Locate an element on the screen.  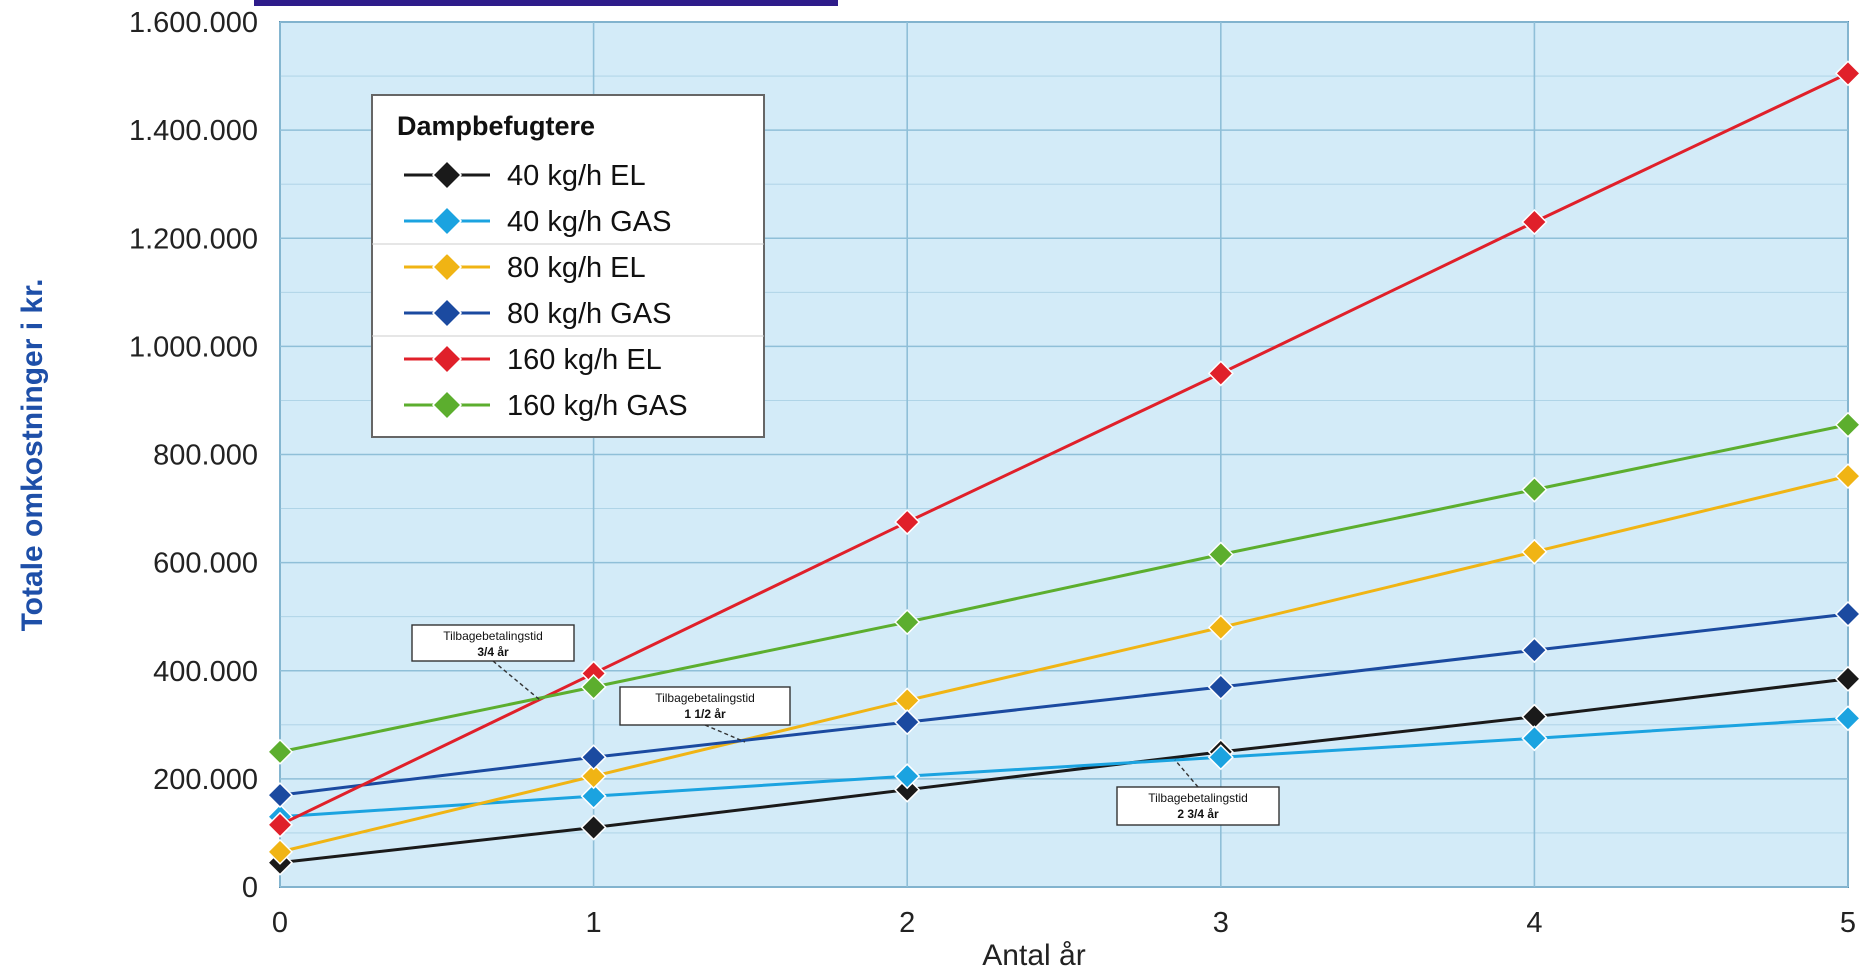
legend-item: 160 kg/h GAS is located at coordinates (546, 405).